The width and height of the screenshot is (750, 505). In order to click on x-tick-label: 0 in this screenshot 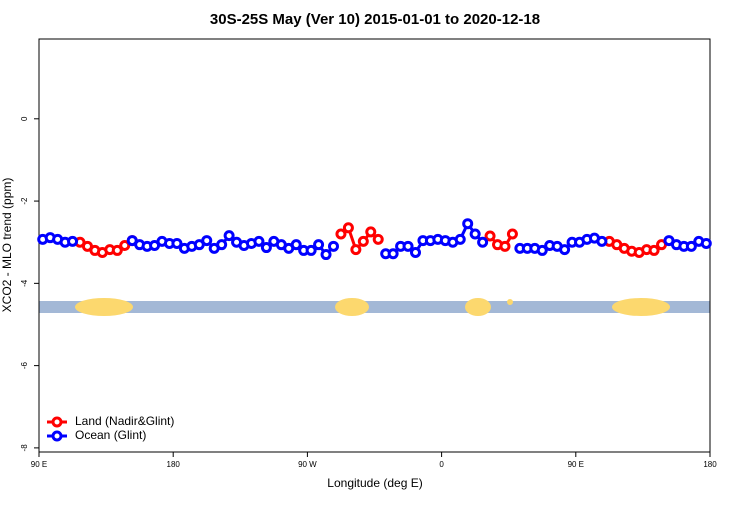, I will do `click(441, 464)`.